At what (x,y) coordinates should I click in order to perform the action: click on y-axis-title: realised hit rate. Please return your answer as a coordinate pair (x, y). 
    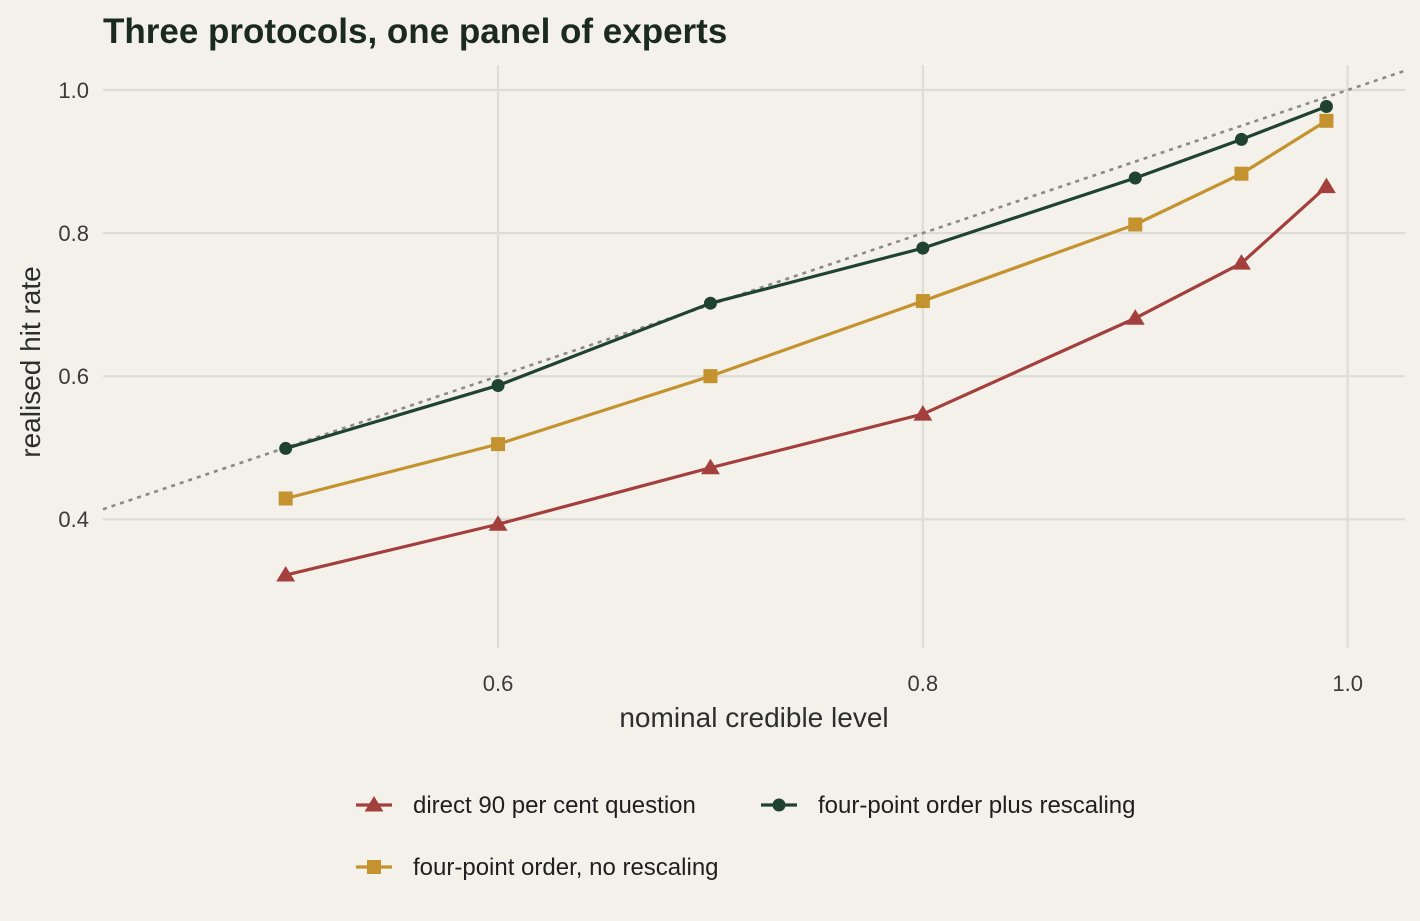
    Looking at the image, I should click on (30, 361).